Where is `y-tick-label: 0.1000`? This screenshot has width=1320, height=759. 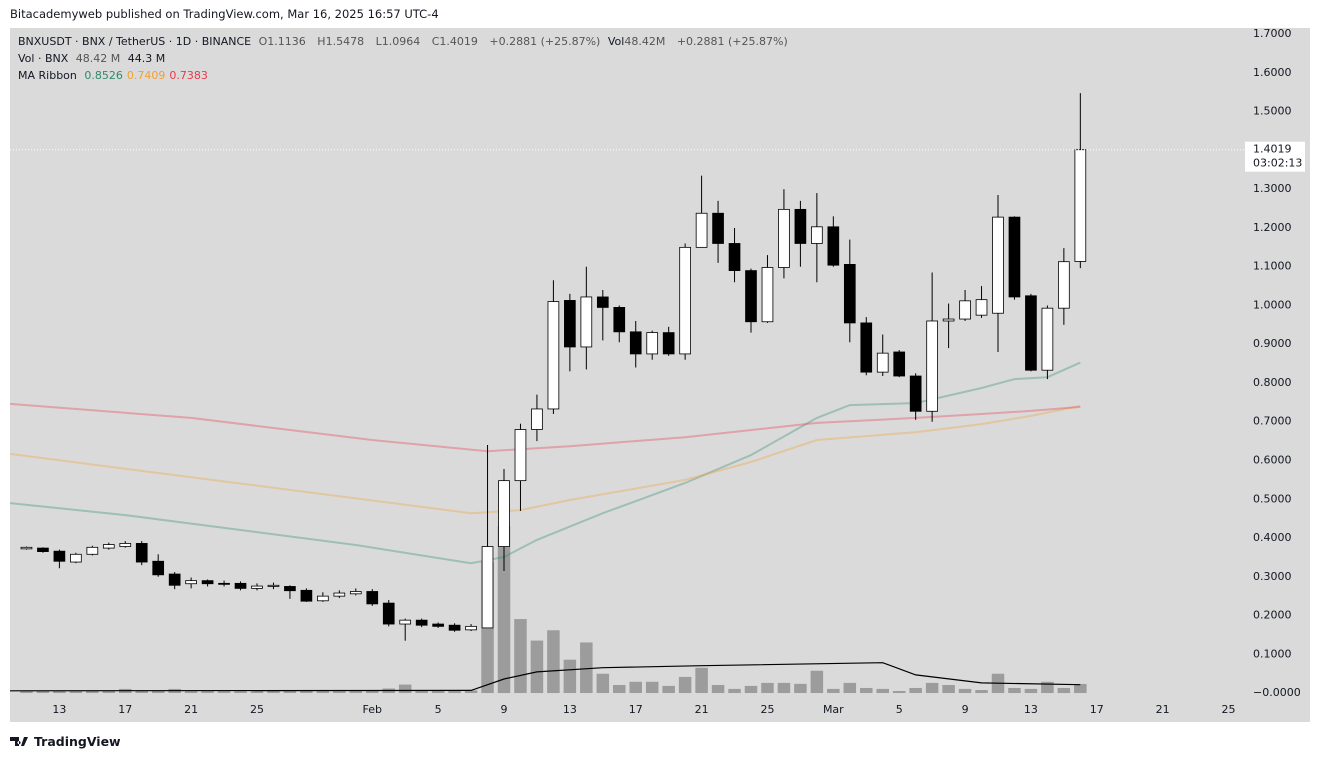 y-tick-label: 0.1000 is located at coordinates (1272, 653).